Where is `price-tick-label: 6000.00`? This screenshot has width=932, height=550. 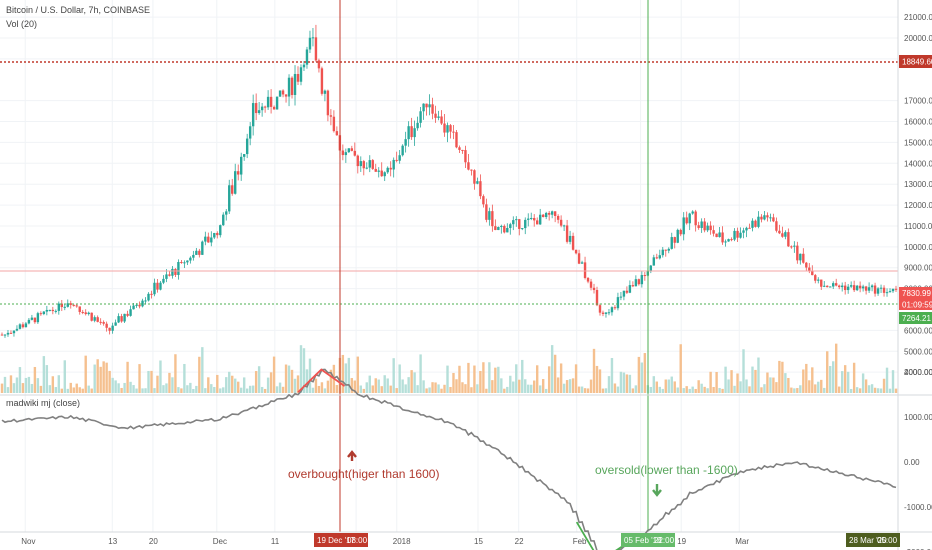
price-tick-label: 6000.00 is located at coordinates (918, 330).